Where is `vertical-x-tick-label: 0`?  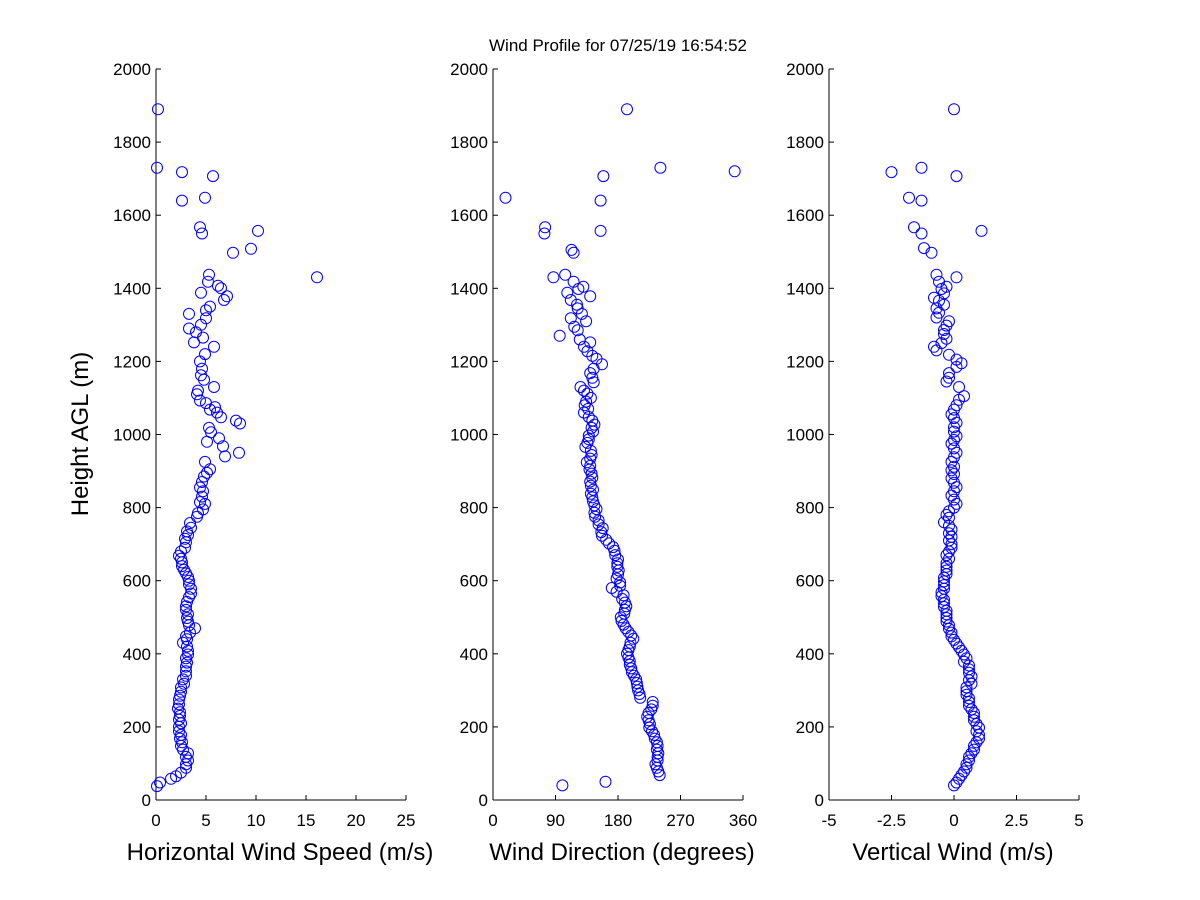
vertical-x-tick-label: 0 is located at coordinates (953, 820).